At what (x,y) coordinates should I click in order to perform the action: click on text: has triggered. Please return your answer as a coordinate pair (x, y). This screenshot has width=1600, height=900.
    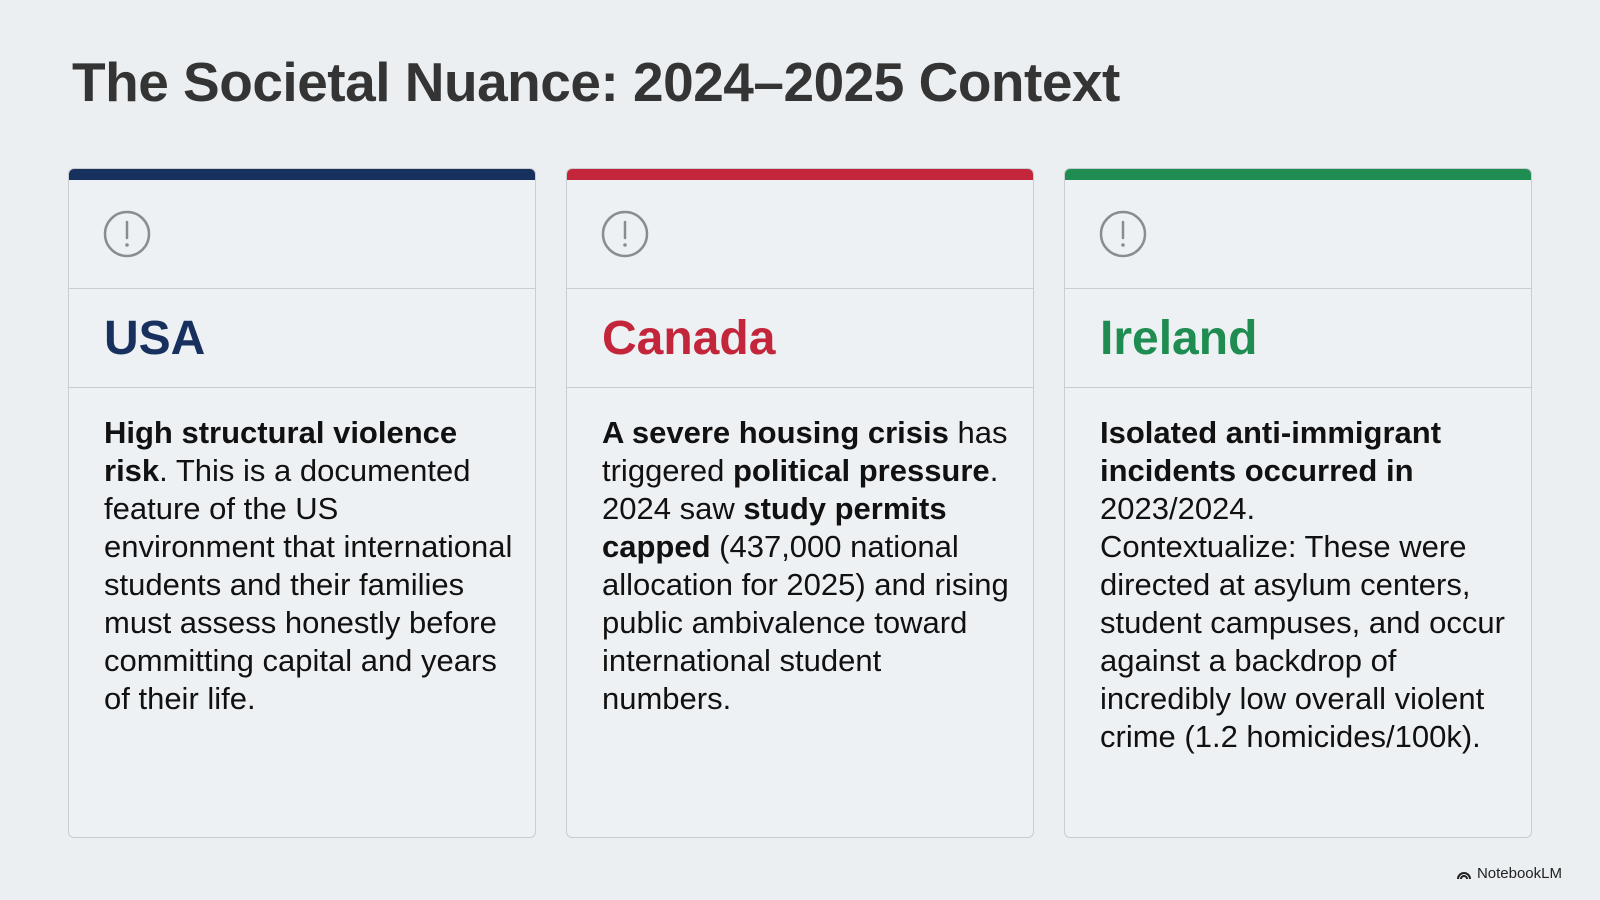
    Looking at the image, I should click on (805, 451).